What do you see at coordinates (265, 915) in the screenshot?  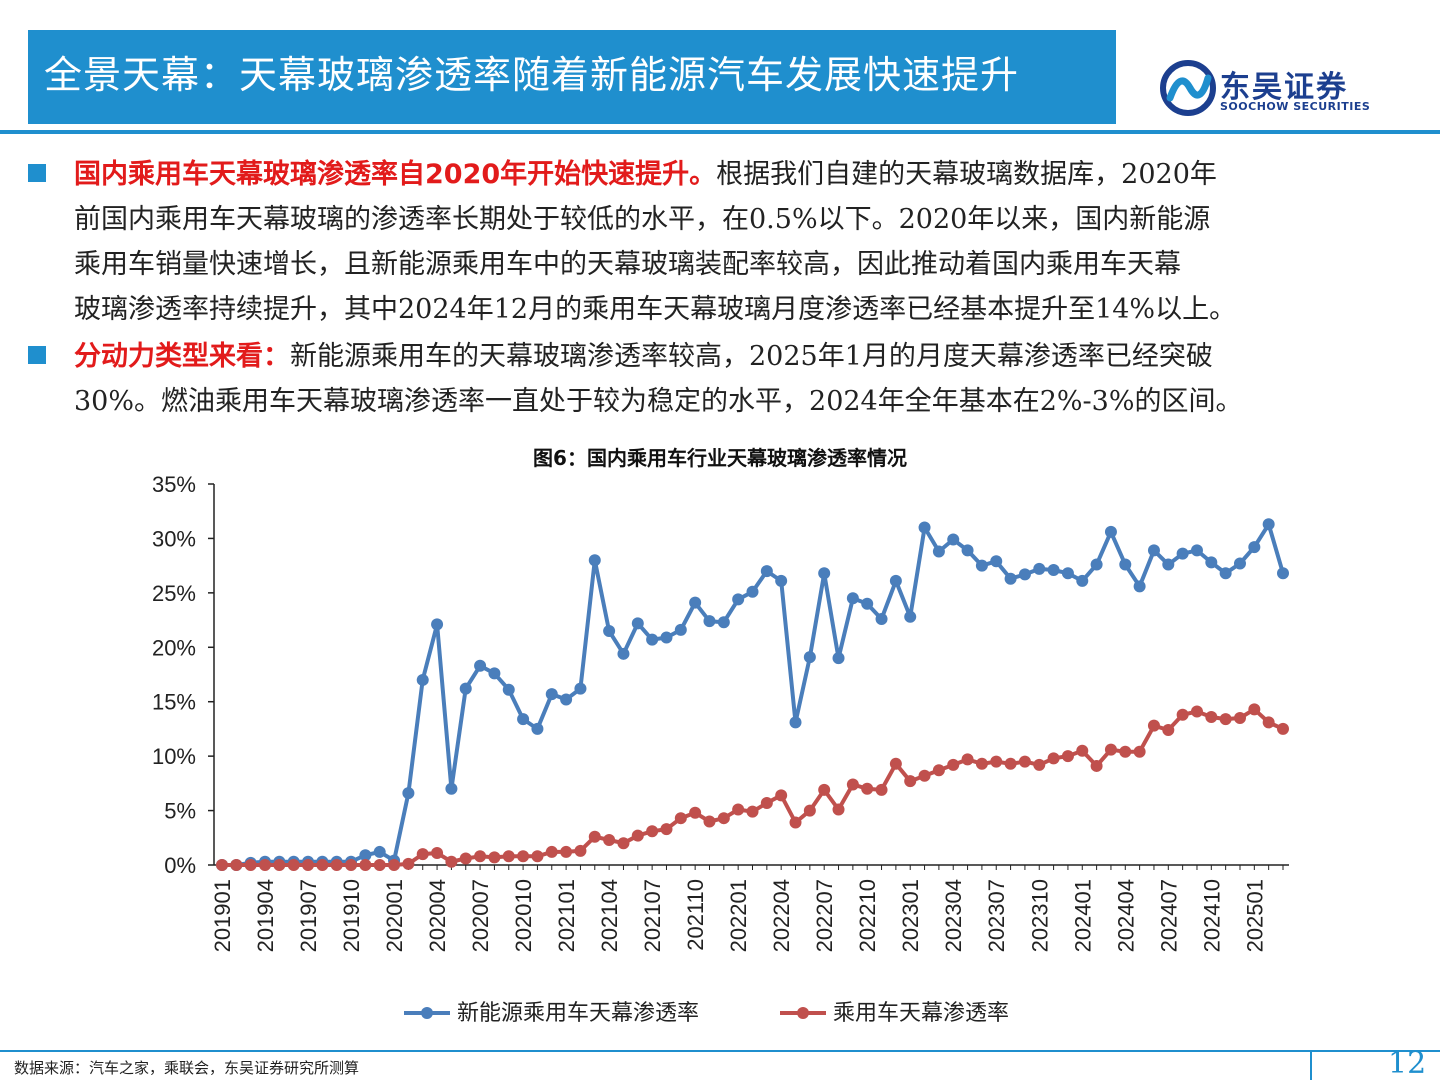 I see `x-tick-label: 201904` at bounding box center [265, 915].